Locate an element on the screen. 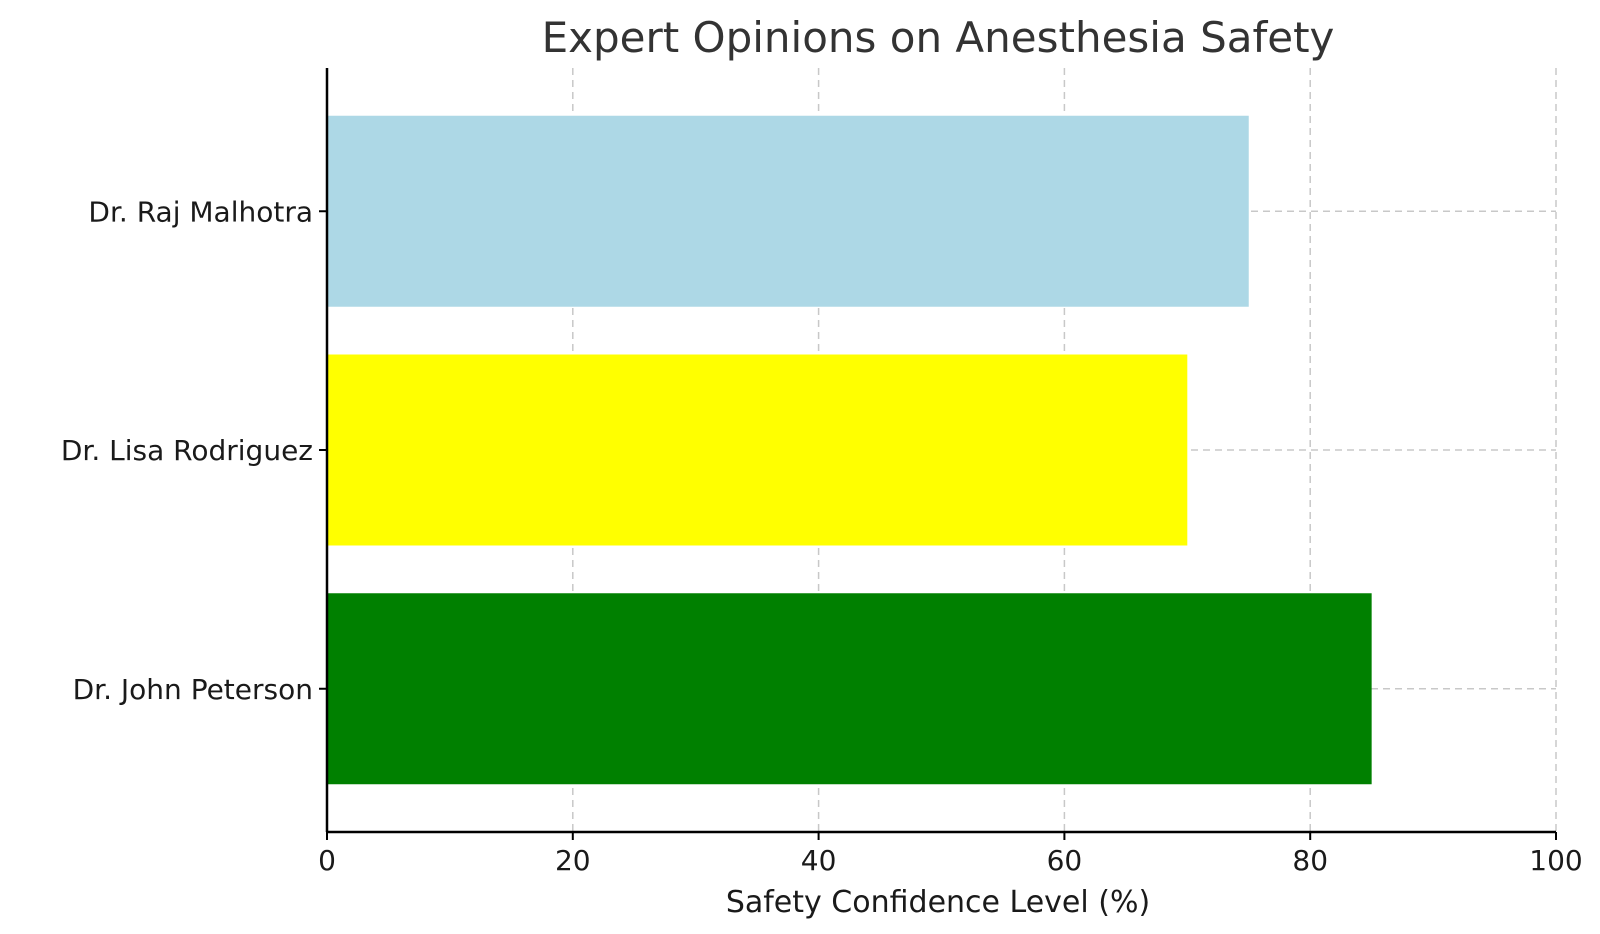  bar-dr-lisa-rodriguez is located at coordinates (757, 450).